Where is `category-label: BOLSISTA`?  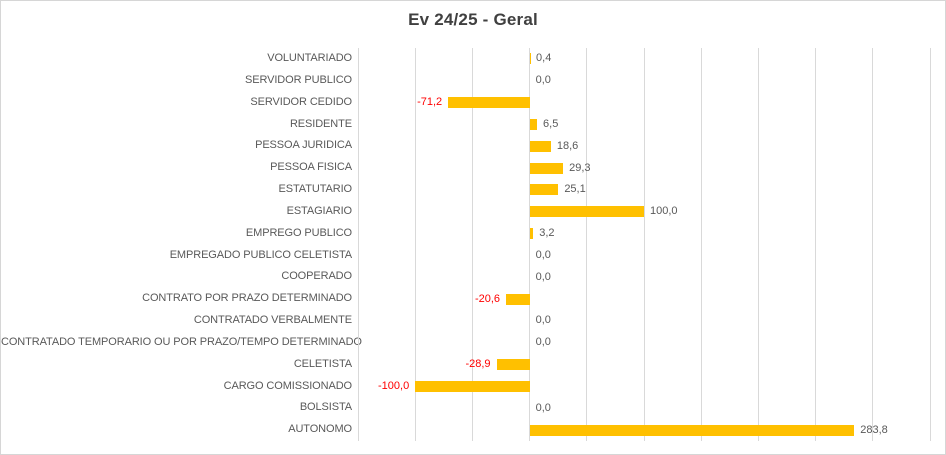 category-label: BOLSISTA is located at coordinates (325, 407).